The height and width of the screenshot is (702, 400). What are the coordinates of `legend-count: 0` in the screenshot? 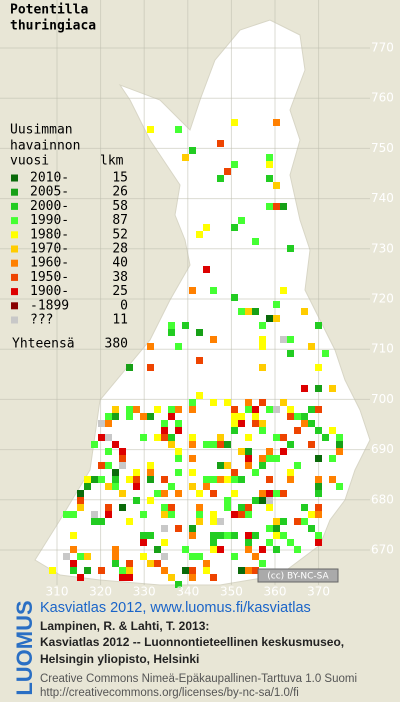 It's located at (124, 305).